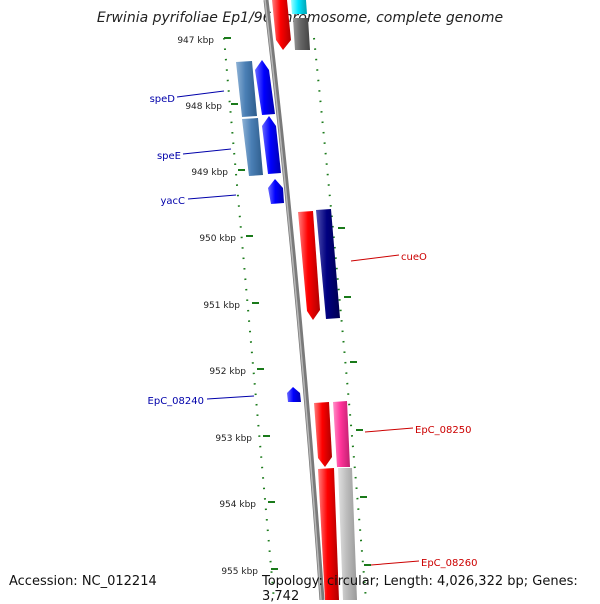 The height and width of the screenshot is (604, 600). I want to click on EpC_08260-block-red, so click(328, 534).